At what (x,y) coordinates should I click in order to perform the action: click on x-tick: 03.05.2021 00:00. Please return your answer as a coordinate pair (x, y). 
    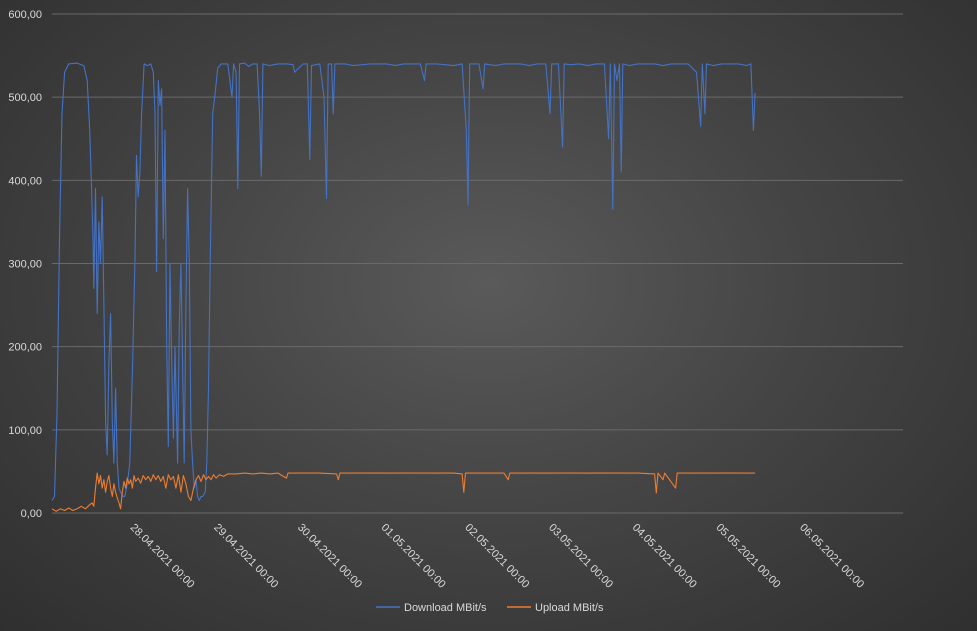
    Looking at the image, I should click on (580, 556).